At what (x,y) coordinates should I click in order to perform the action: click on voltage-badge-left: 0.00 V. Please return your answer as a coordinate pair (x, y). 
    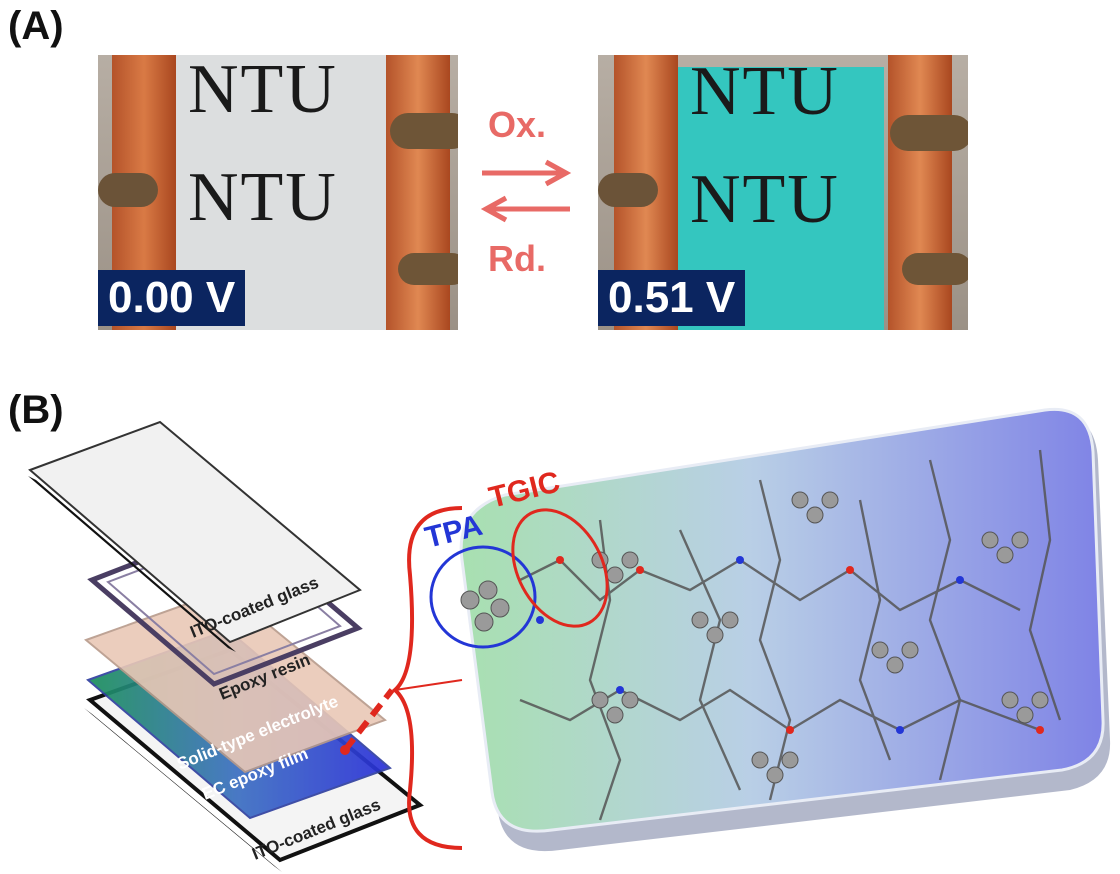
    Looking at the image, I should click on (172, 298).